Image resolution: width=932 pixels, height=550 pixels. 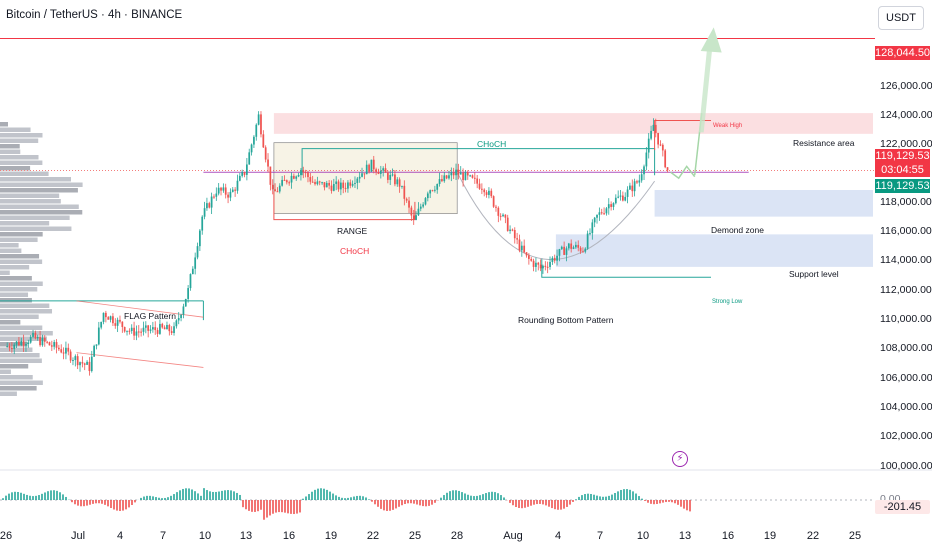 I want to click on currency-button: USDT, so click(x=901, y=18).